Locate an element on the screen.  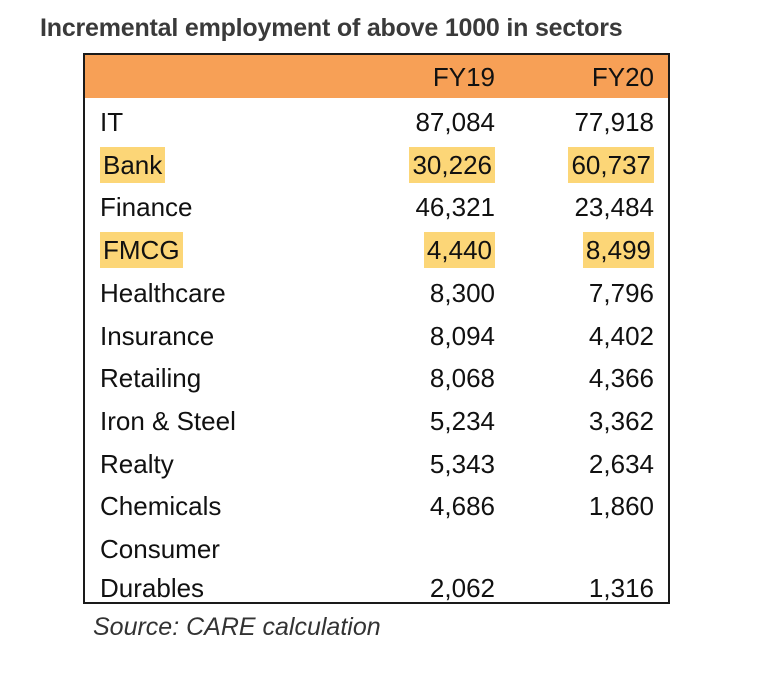
cell-fy19: 4,686 is located at coordinates (462, 506).